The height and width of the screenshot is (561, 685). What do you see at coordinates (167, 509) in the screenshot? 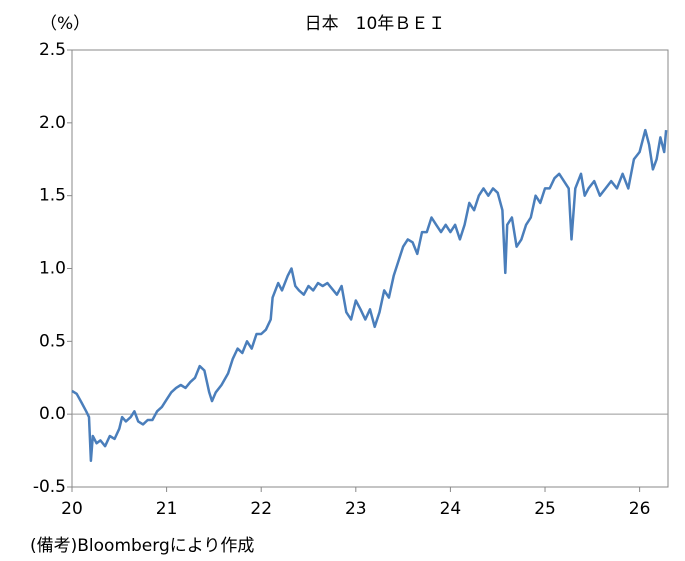
I see `x-tick-label: 21` at bounding box center [167, 509].